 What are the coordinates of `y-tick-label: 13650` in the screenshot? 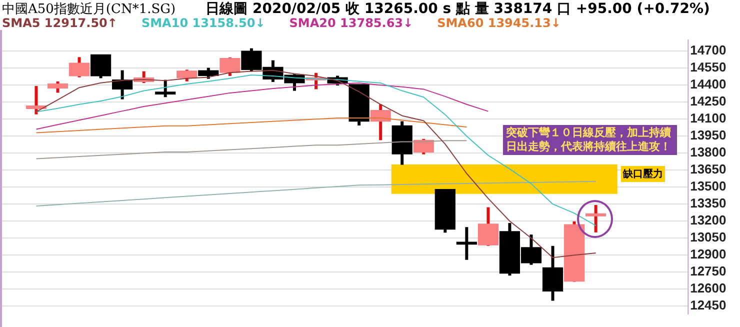 It's located at (708, 169).